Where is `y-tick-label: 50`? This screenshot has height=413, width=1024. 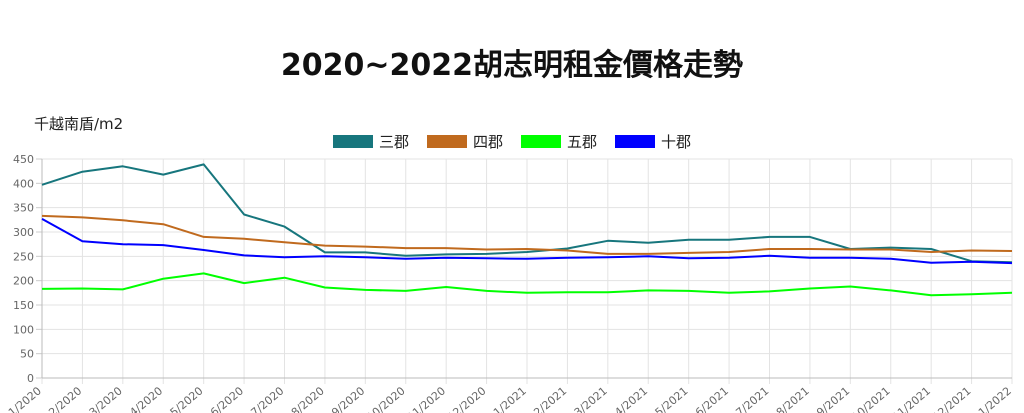
y-tick-label: 50 is located at coordinates (27, 354).